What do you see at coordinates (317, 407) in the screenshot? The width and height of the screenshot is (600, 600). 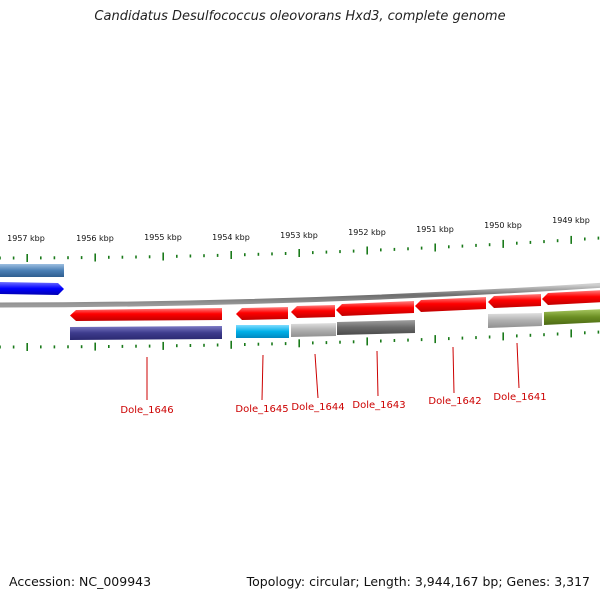 I see `gene-label-dole-1644: Dole_1644` at bounding box center [317, 407].